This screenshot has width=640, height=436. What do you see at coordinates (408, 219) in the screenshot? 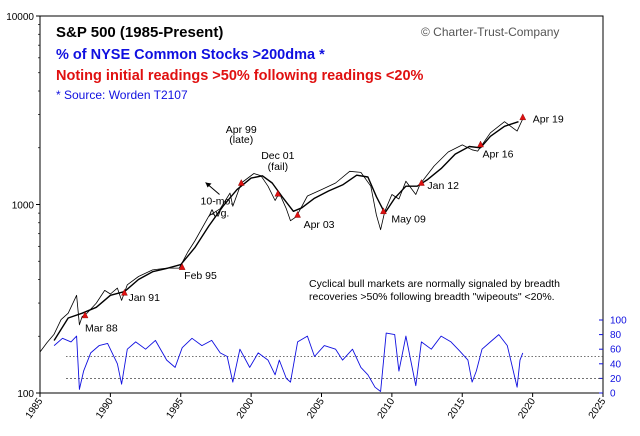
I see `annotation-label: May 09` at bounding box center [408, 219].